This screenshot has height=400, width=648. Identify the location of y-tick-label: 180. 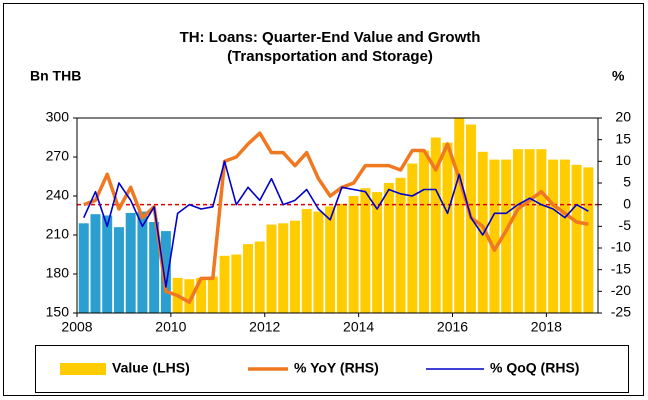
(58, 273).